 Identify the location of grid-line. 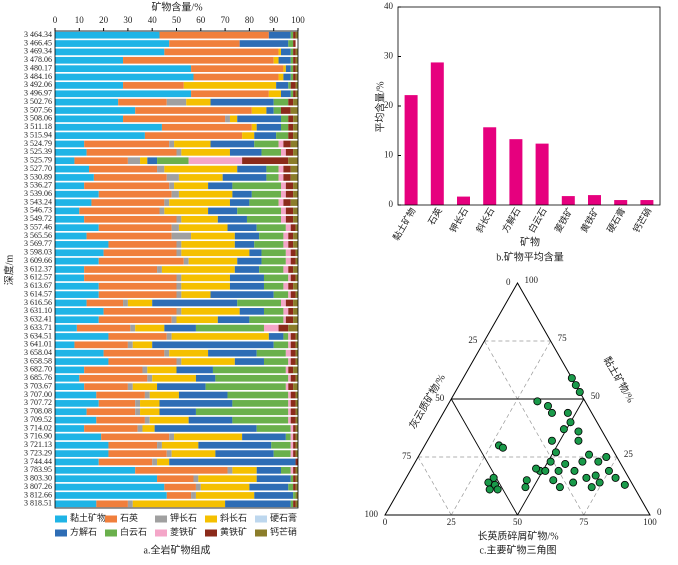
(484, 457).